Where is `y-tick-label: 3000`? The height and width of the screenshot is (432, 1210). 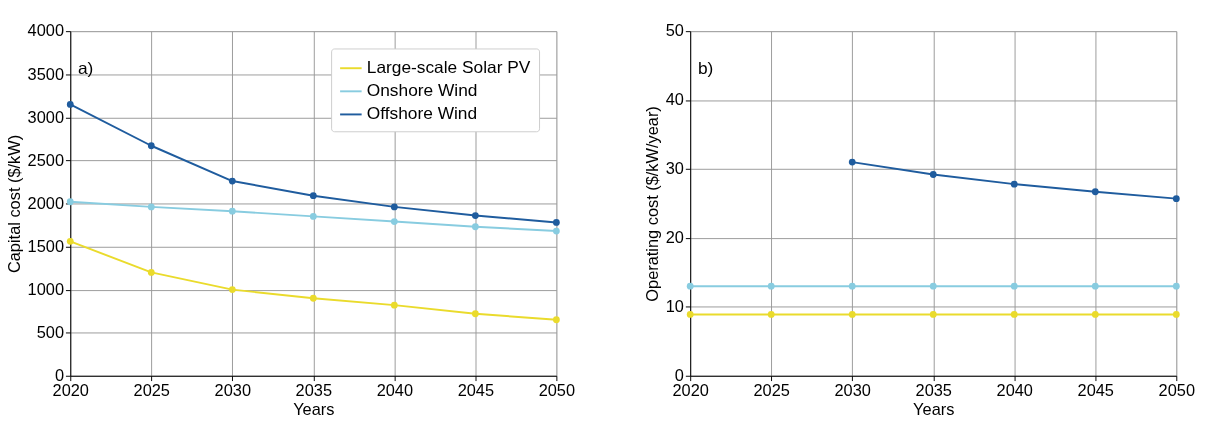
y-tick-label: 3000 is located at coordinates (46, 116).